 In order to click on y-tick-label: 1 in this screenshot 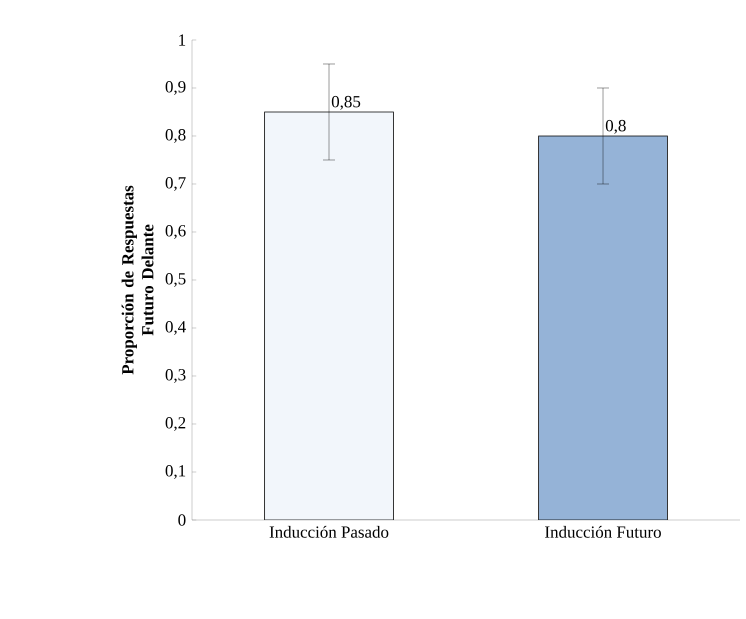, I will do `click(182, 40)`.